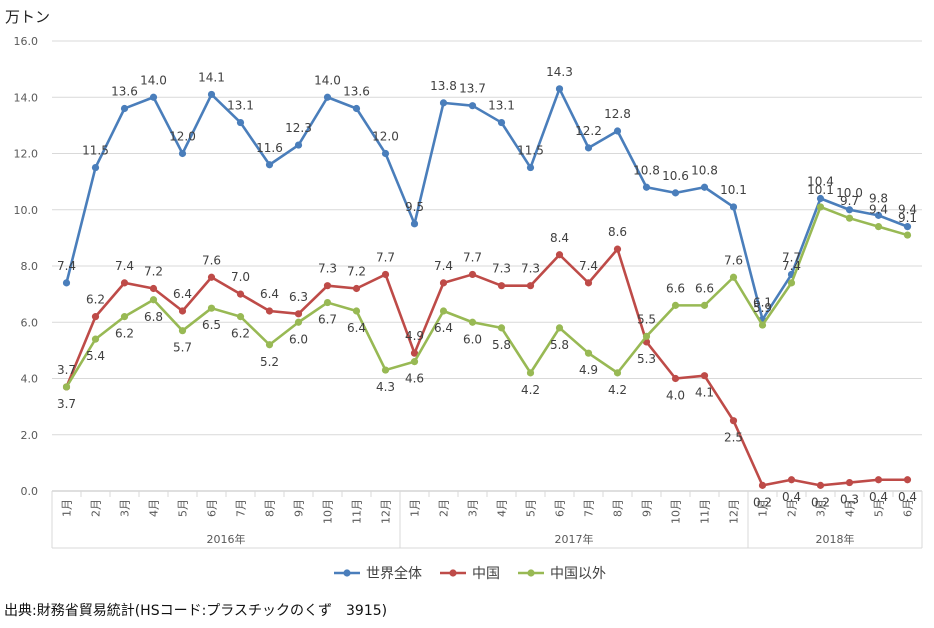  Describe the element at coordinates (907, 218) in the screenshot. I see `data-label: 9.1` at that location.